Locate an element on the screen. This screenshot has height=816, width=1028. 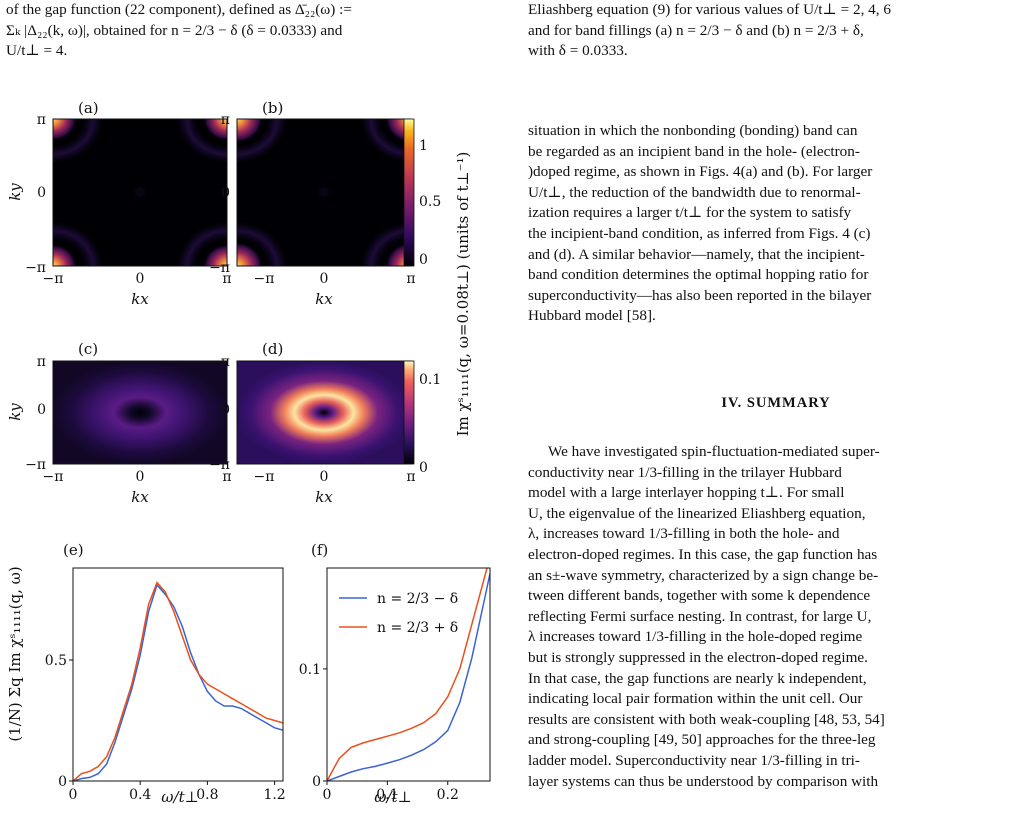
line-chart-f: 0 0.1 0.2 0 0.1 n = 2/3 − δ n = 2/3 + δ is located at coordinates (395, 685).